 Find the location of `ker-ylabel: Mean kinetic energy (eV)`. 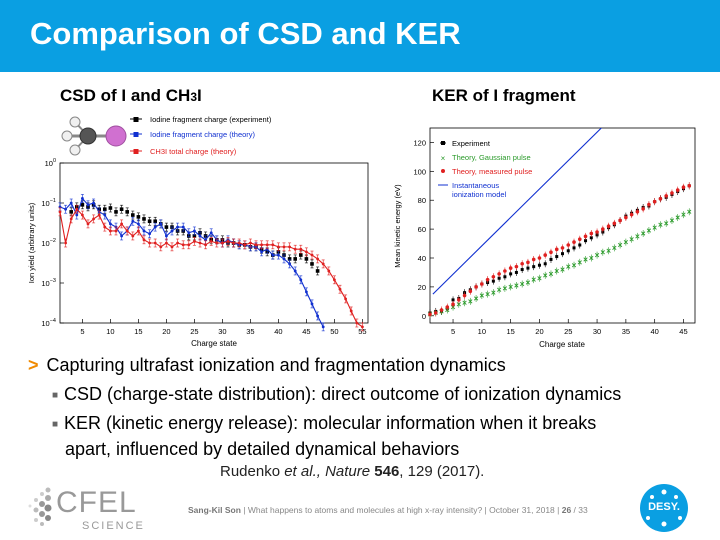

ker-ylabel: Mean kinetic energy (eV) is located at coordinates (397, 226).